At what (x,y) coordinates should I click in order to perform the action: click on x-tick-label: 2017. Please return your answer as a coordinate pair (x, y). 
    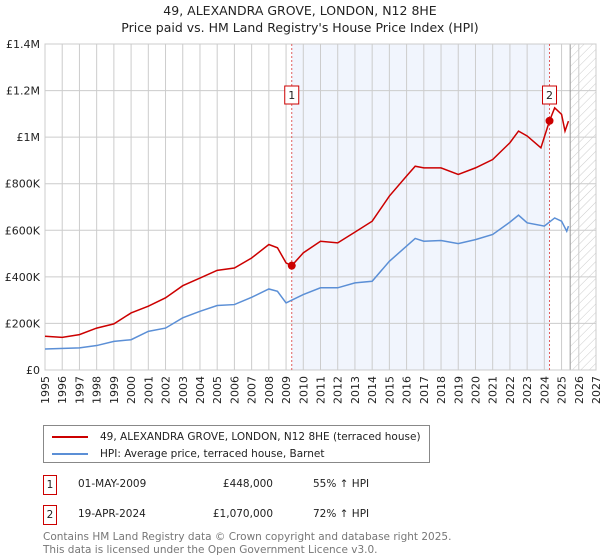
    Looking at the image, I should click on (424, 390).